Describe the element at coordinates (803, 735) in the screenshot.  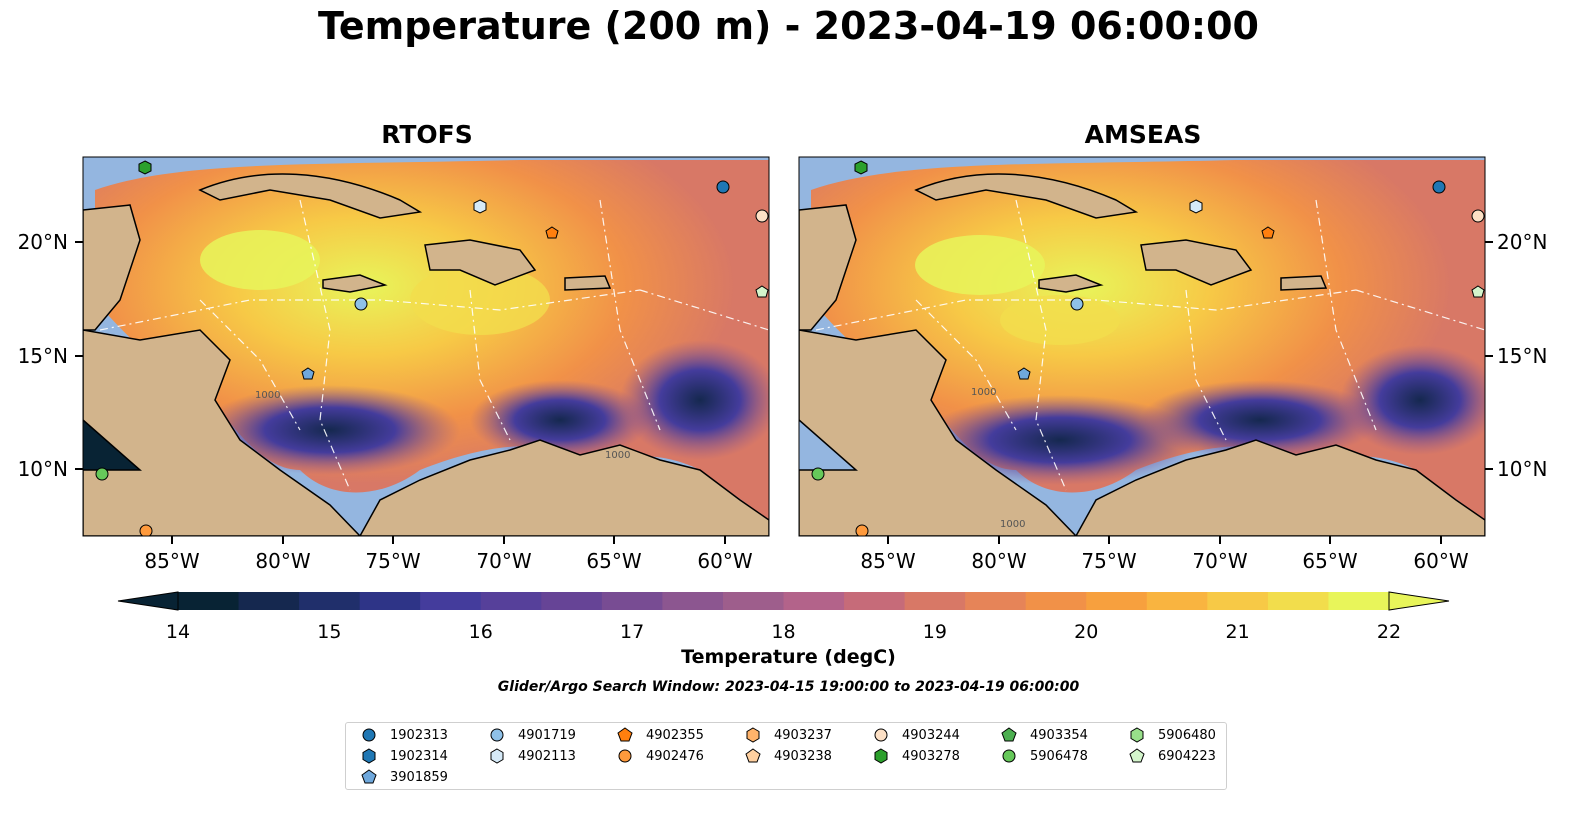
I see `legend-label: 4903237` at that location.